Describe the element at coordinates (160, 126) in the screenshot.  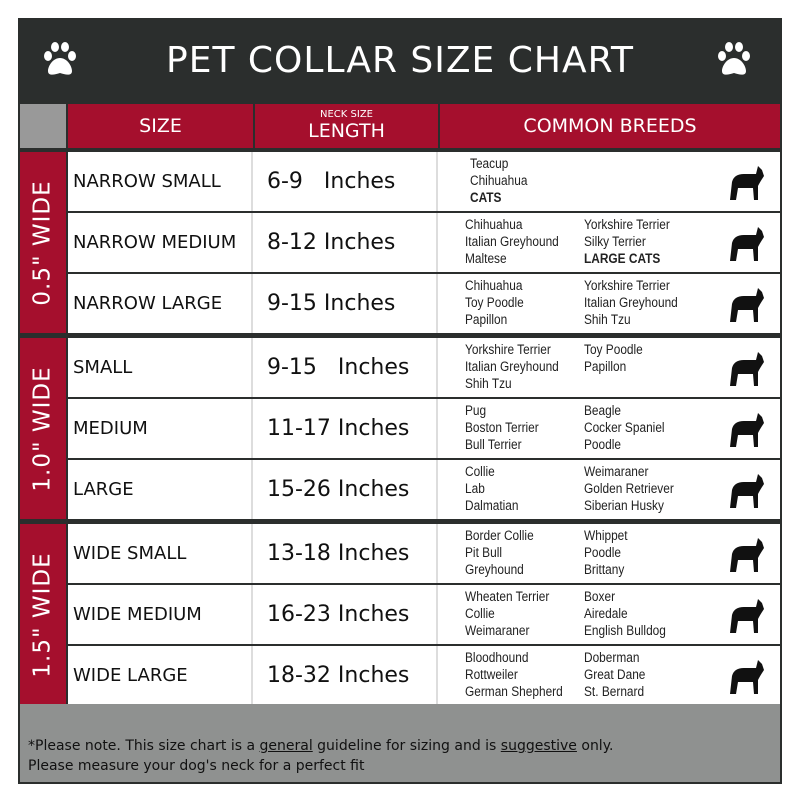
I see `header-size: SIZE` at that location.